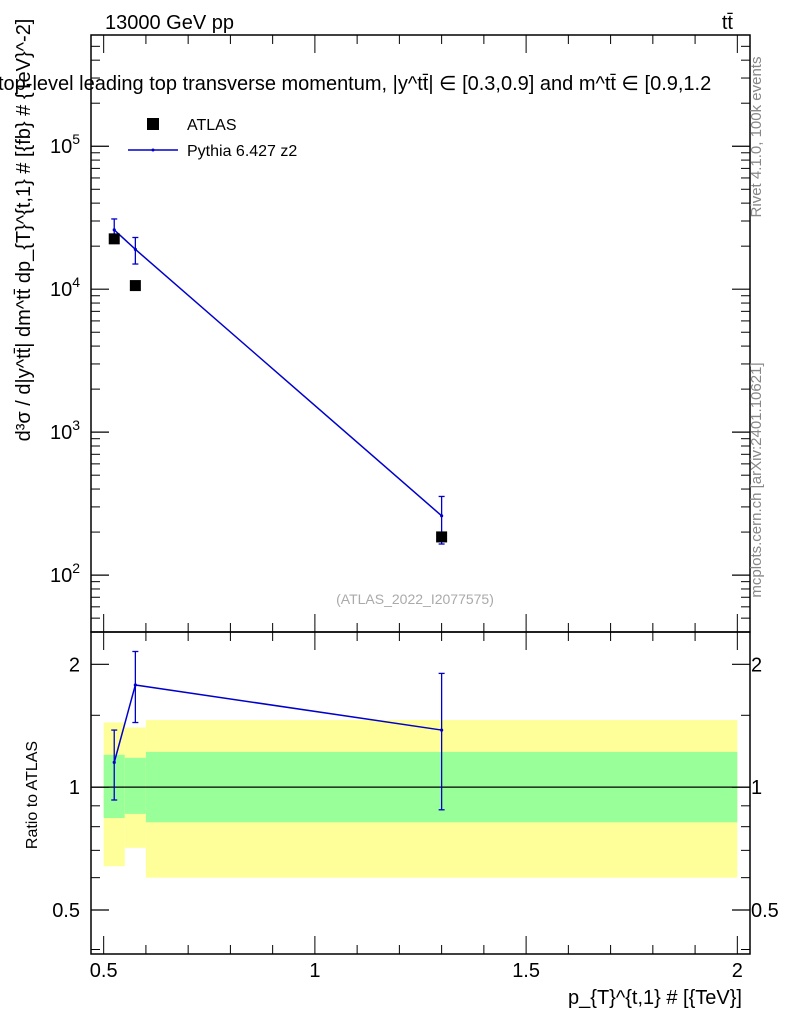 The image size is (786, 1024). I want to click on legend-atlas-marker, so click(153, 124).